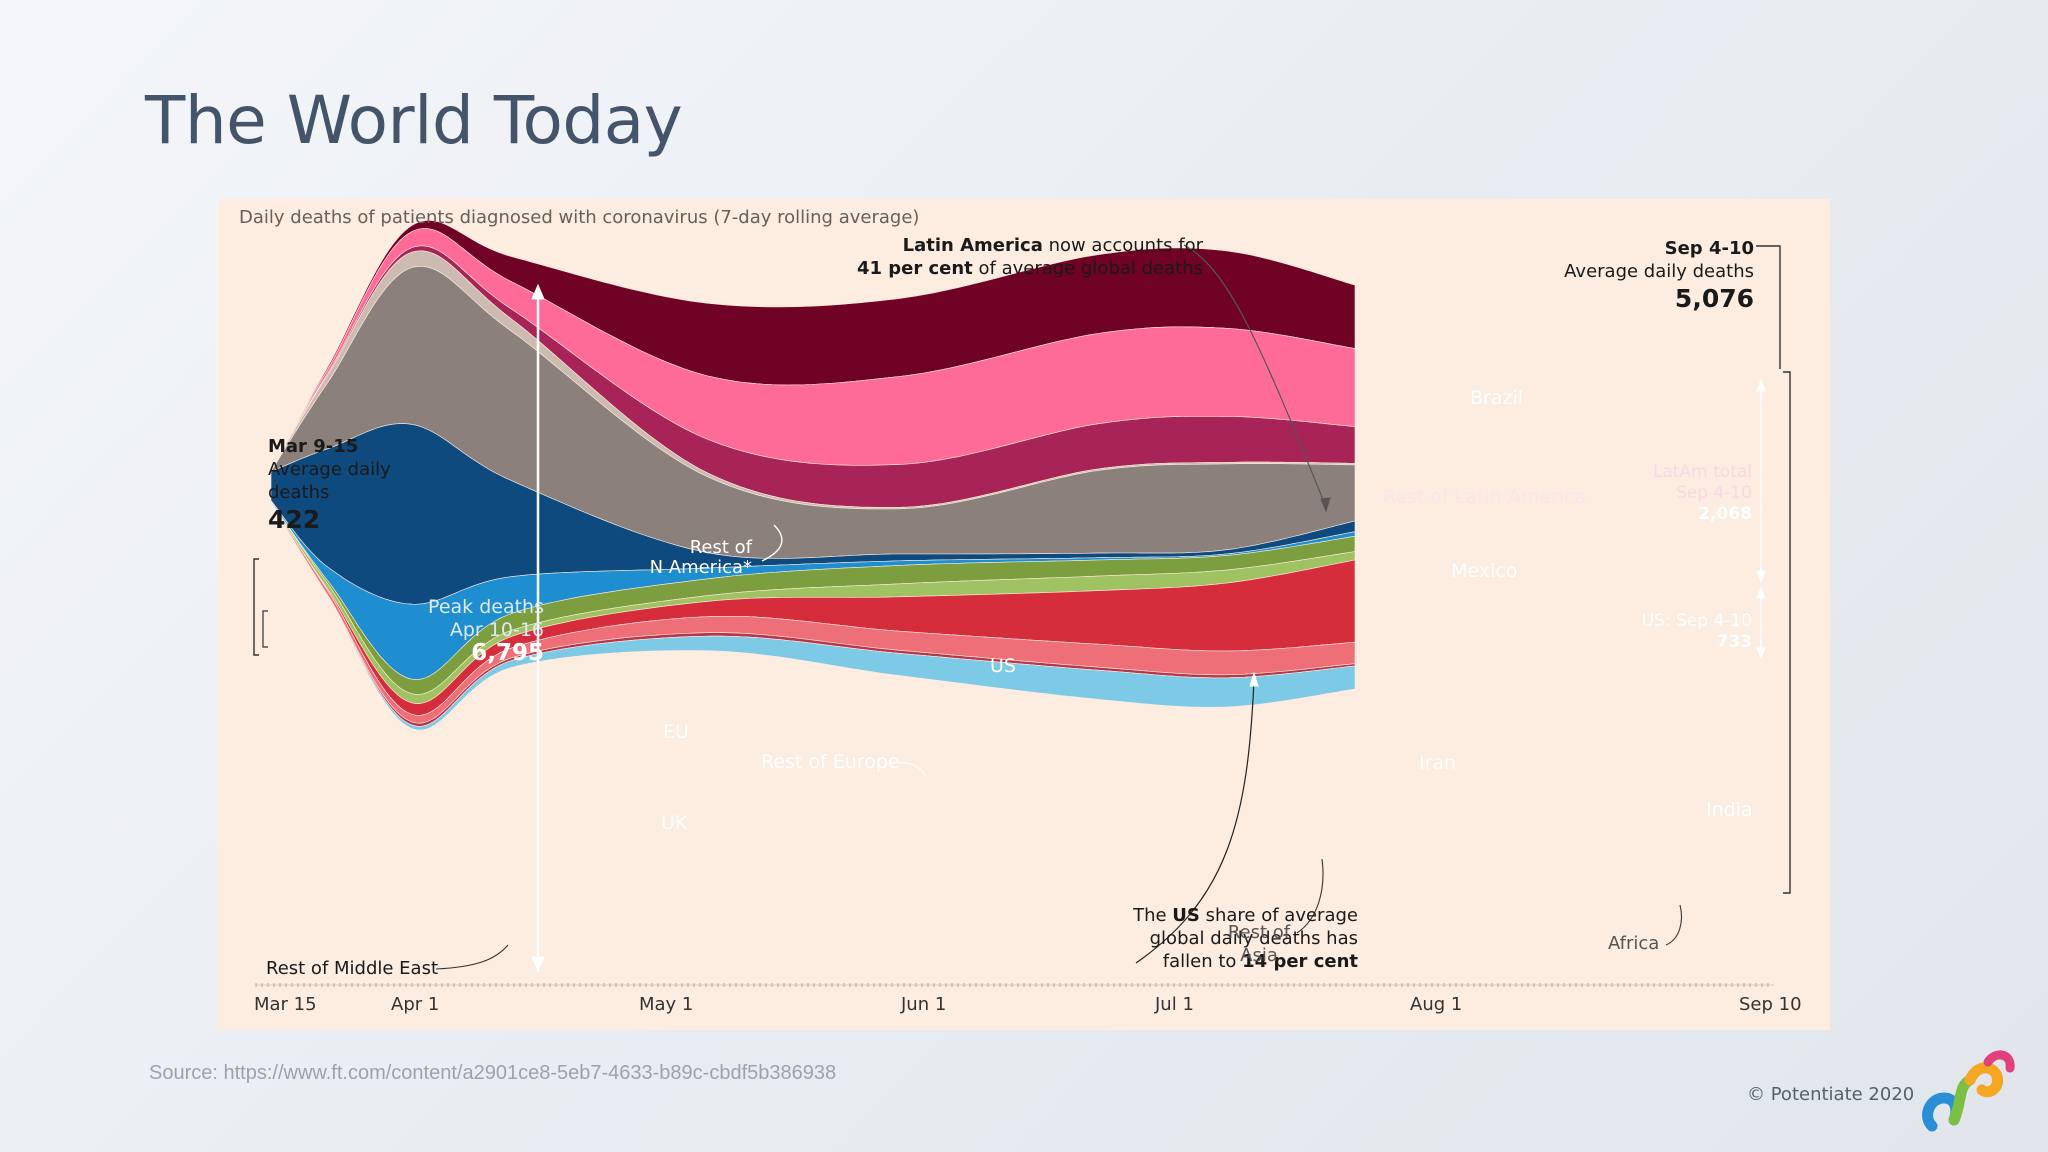  Describe the element at coordinates (285, 1004) in the screenshot. I see `x-tick-mar-15: Mar 15` at that location.